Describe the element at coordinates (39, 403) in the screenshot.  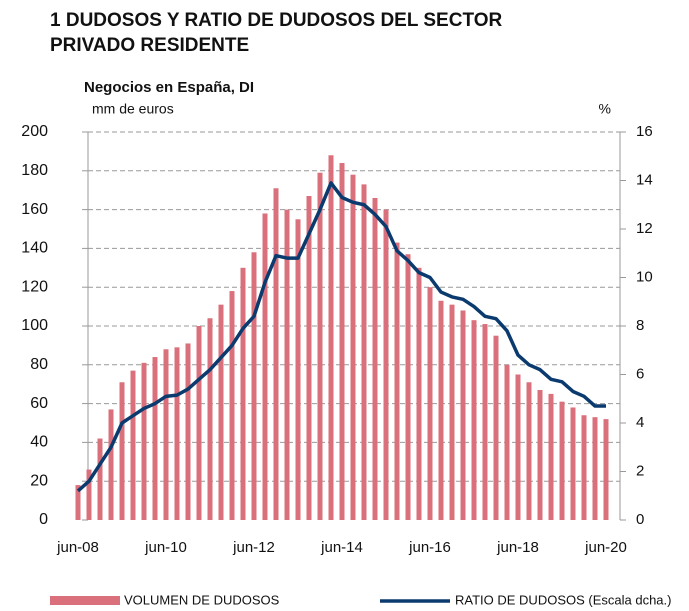
I see `y-tick-label: 60` at that location.